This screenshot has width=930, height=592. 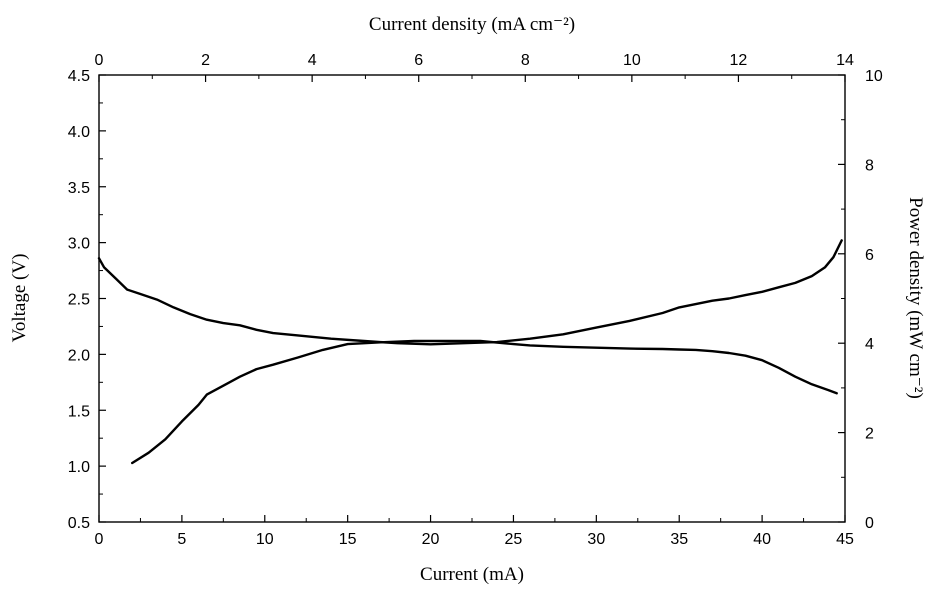 I want to click on voltage-line, so click(x=470, y=292).